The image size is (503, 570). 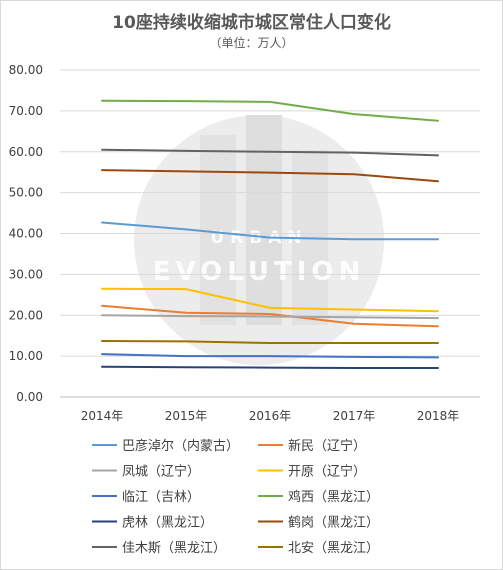 I want to click on x-tick-label: 2017年, so click(x=354, y=416).